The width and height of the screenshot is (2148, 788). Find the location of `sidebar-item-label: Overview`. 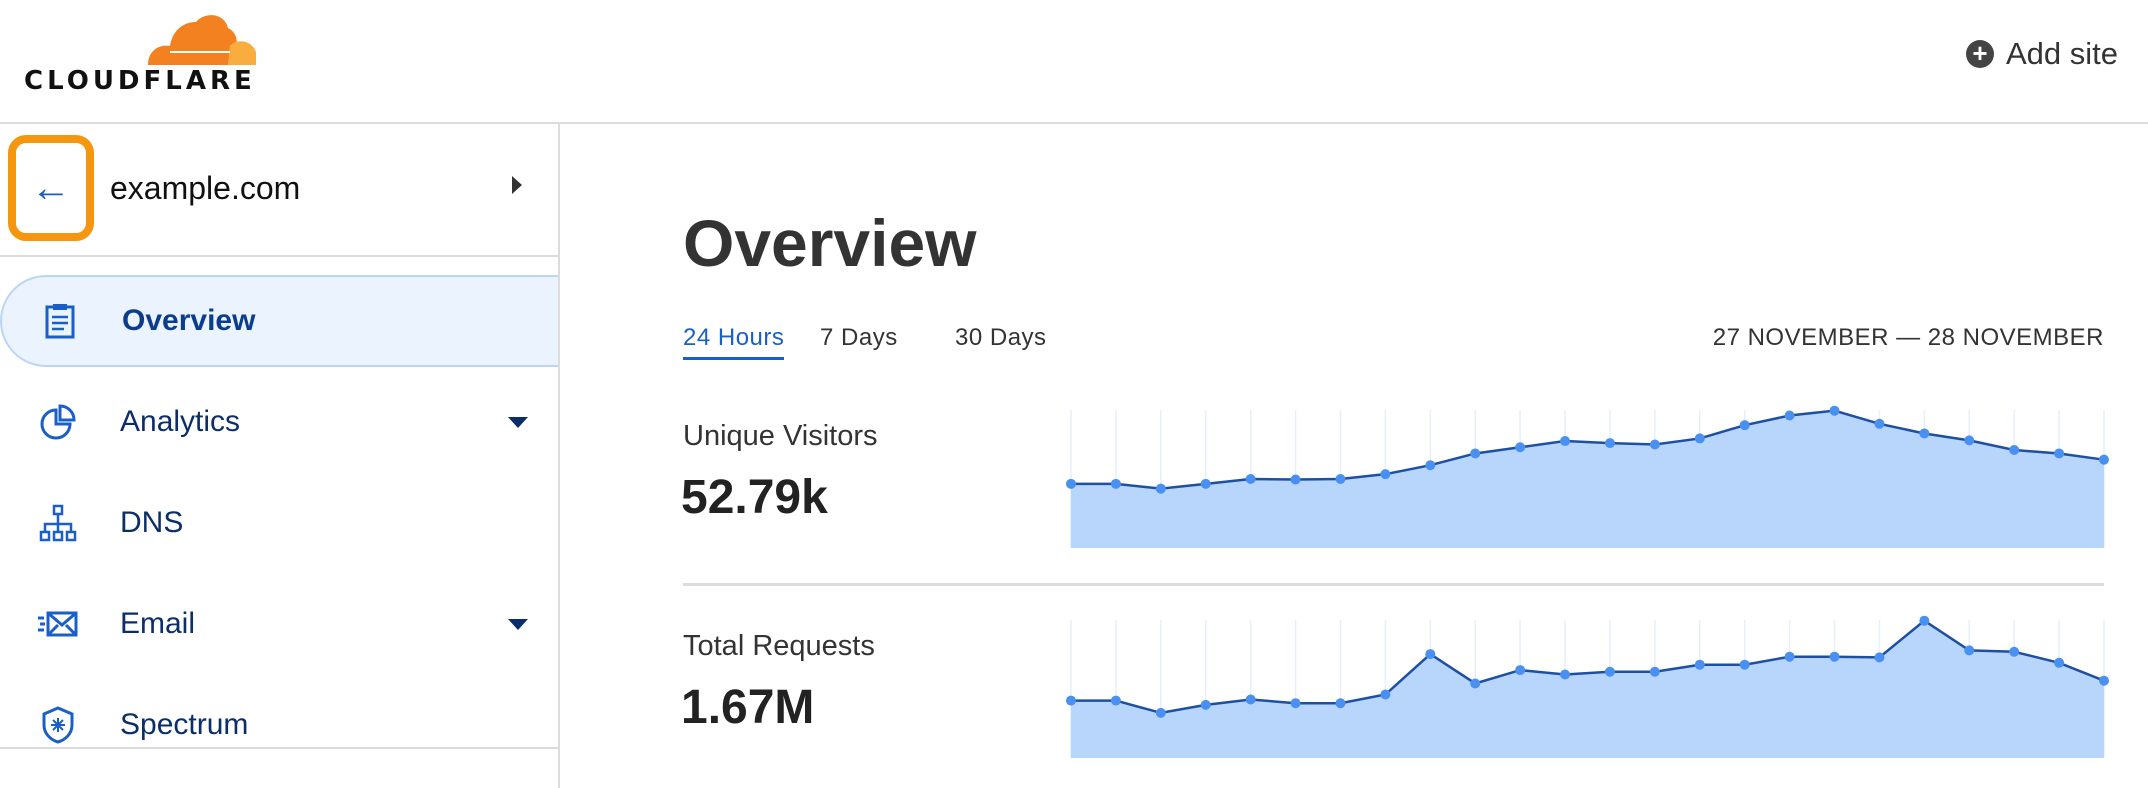

sidebar-item-label: Overview is located at coordinates (189, 320).